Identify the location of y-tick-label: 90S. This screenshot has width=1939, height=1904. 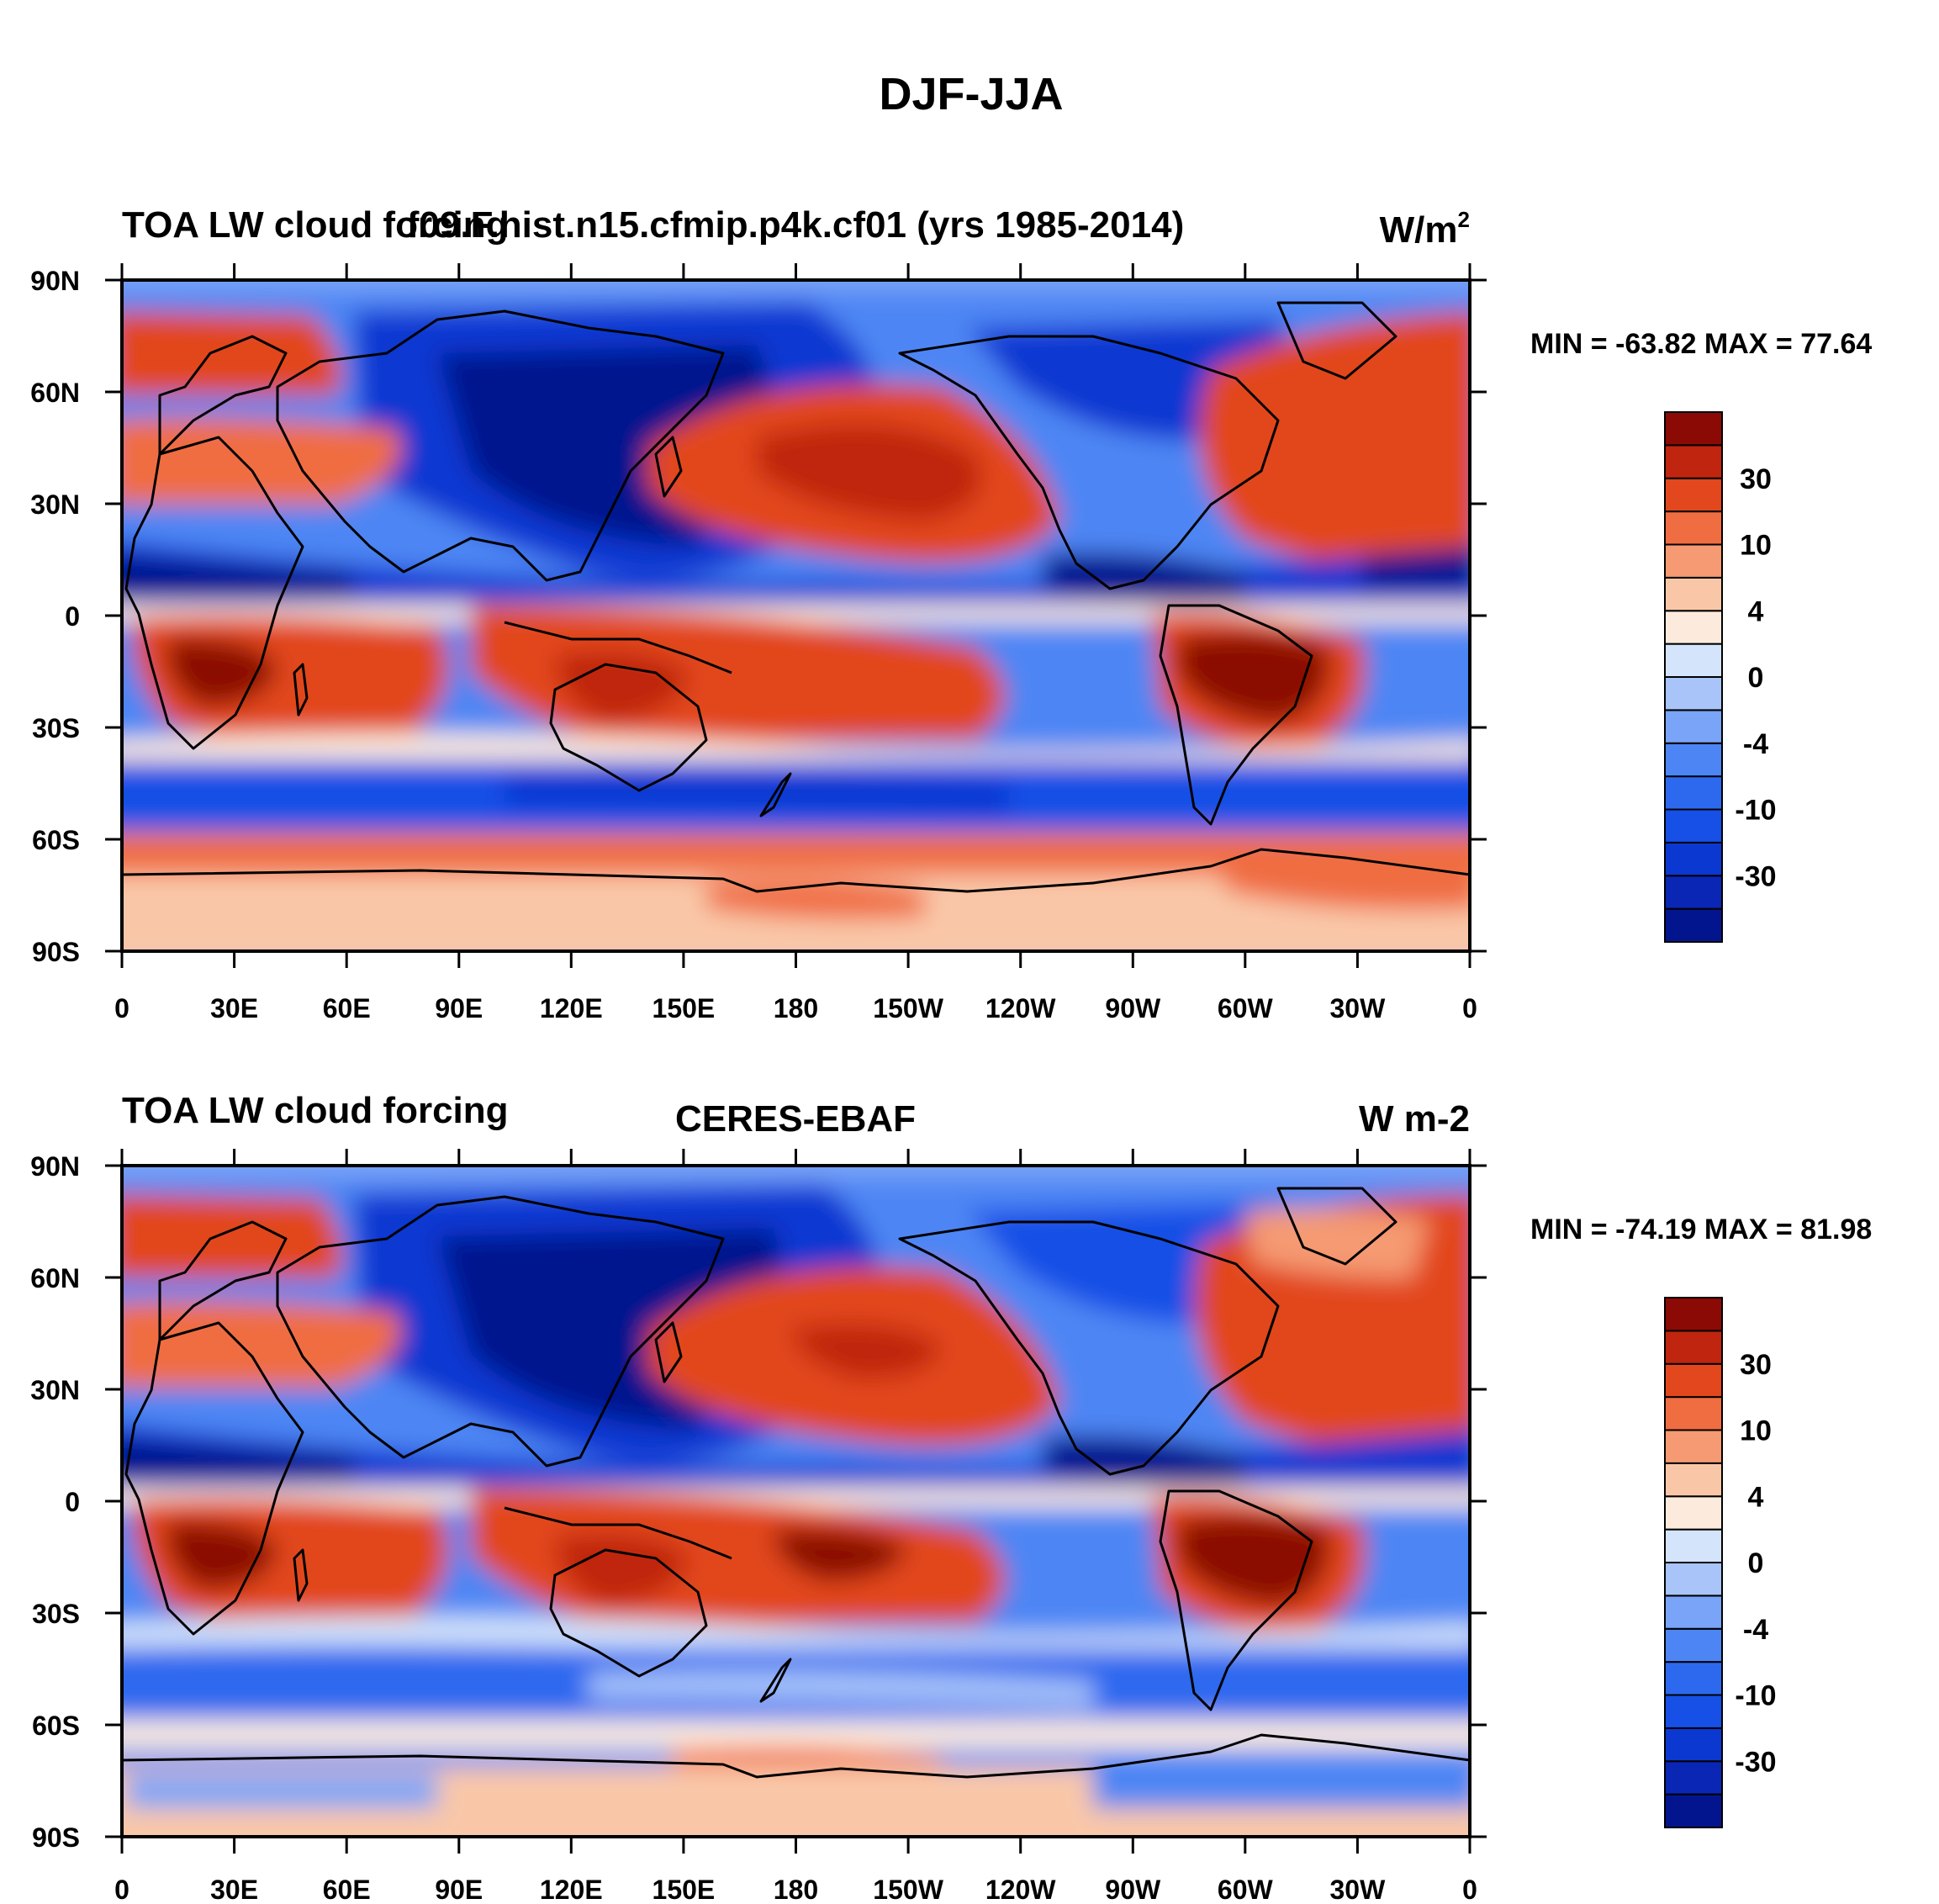
(56, 952).